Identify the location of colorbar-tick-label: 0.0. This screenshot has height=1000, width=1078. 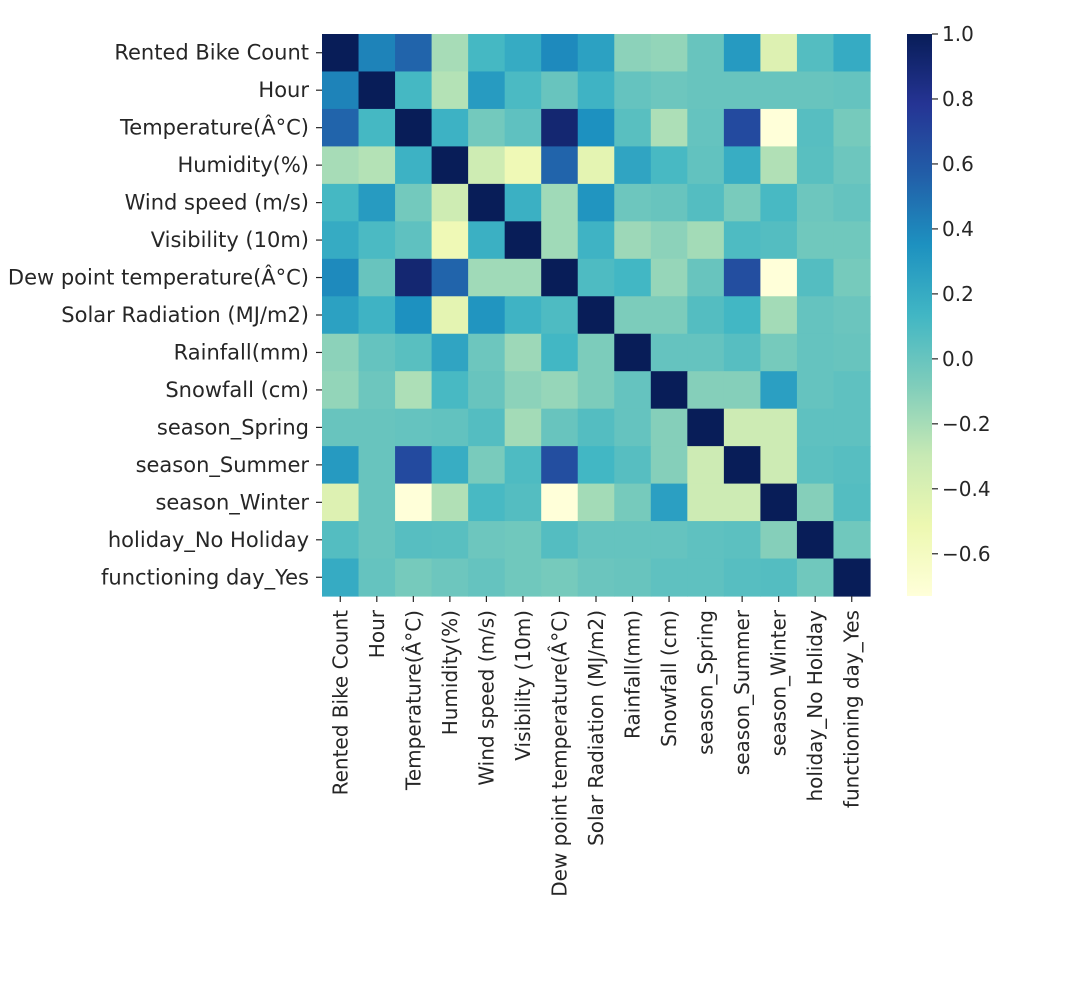
(958, 359).